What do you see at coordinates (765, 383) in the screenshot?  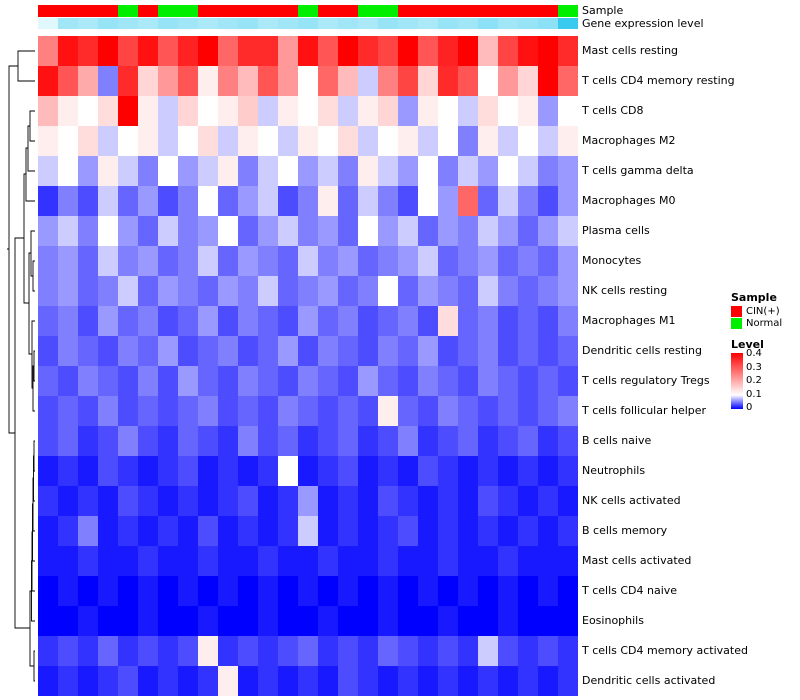 I see `level-colorbar: 0.4 0.3 0.2 0.1 0` at bounding box center [765, 383].